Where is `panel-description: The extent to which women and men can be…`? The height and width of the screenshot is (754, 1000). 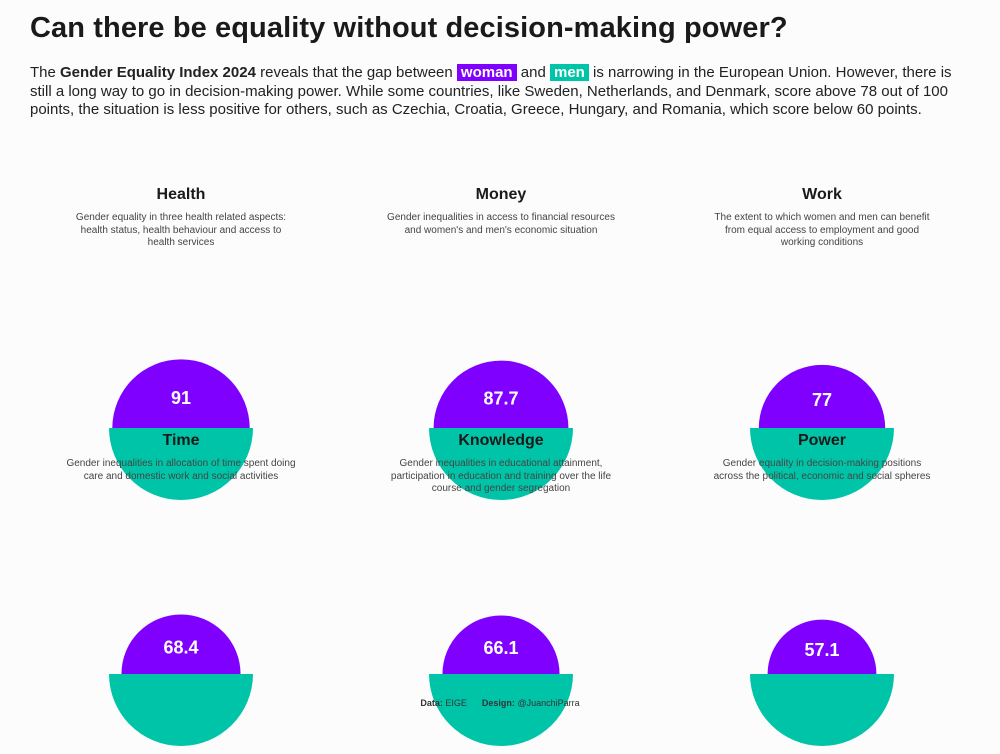
panel-description: The extent to which women and men can be… is located at coordinates (822, 230).